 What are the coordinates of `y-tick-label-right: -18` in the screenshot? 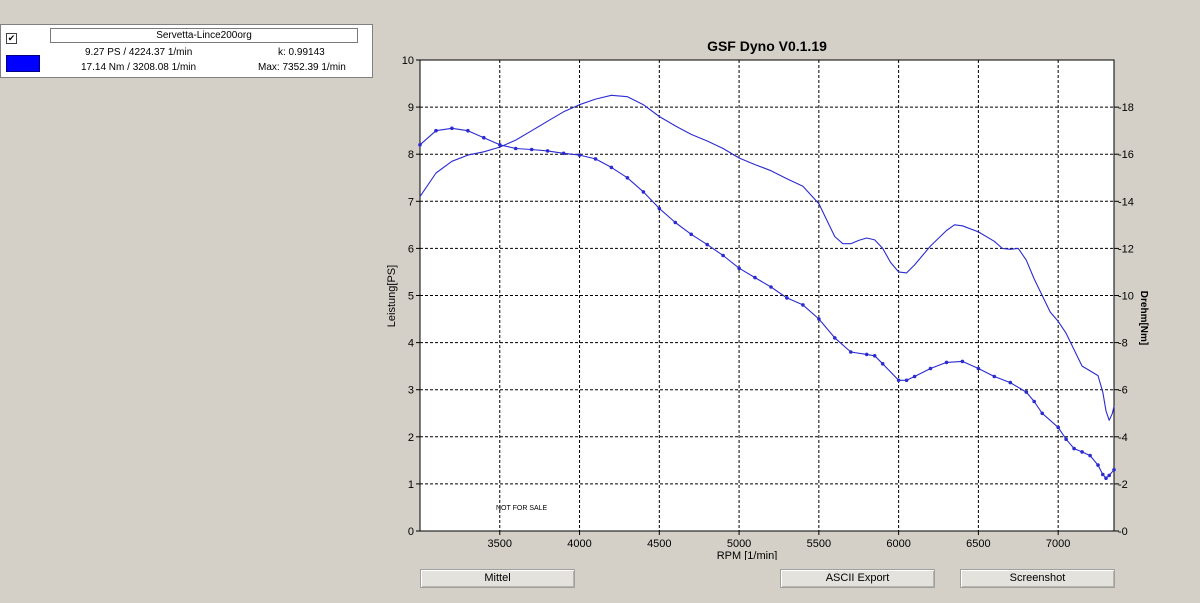 It's located at (1126, 108).